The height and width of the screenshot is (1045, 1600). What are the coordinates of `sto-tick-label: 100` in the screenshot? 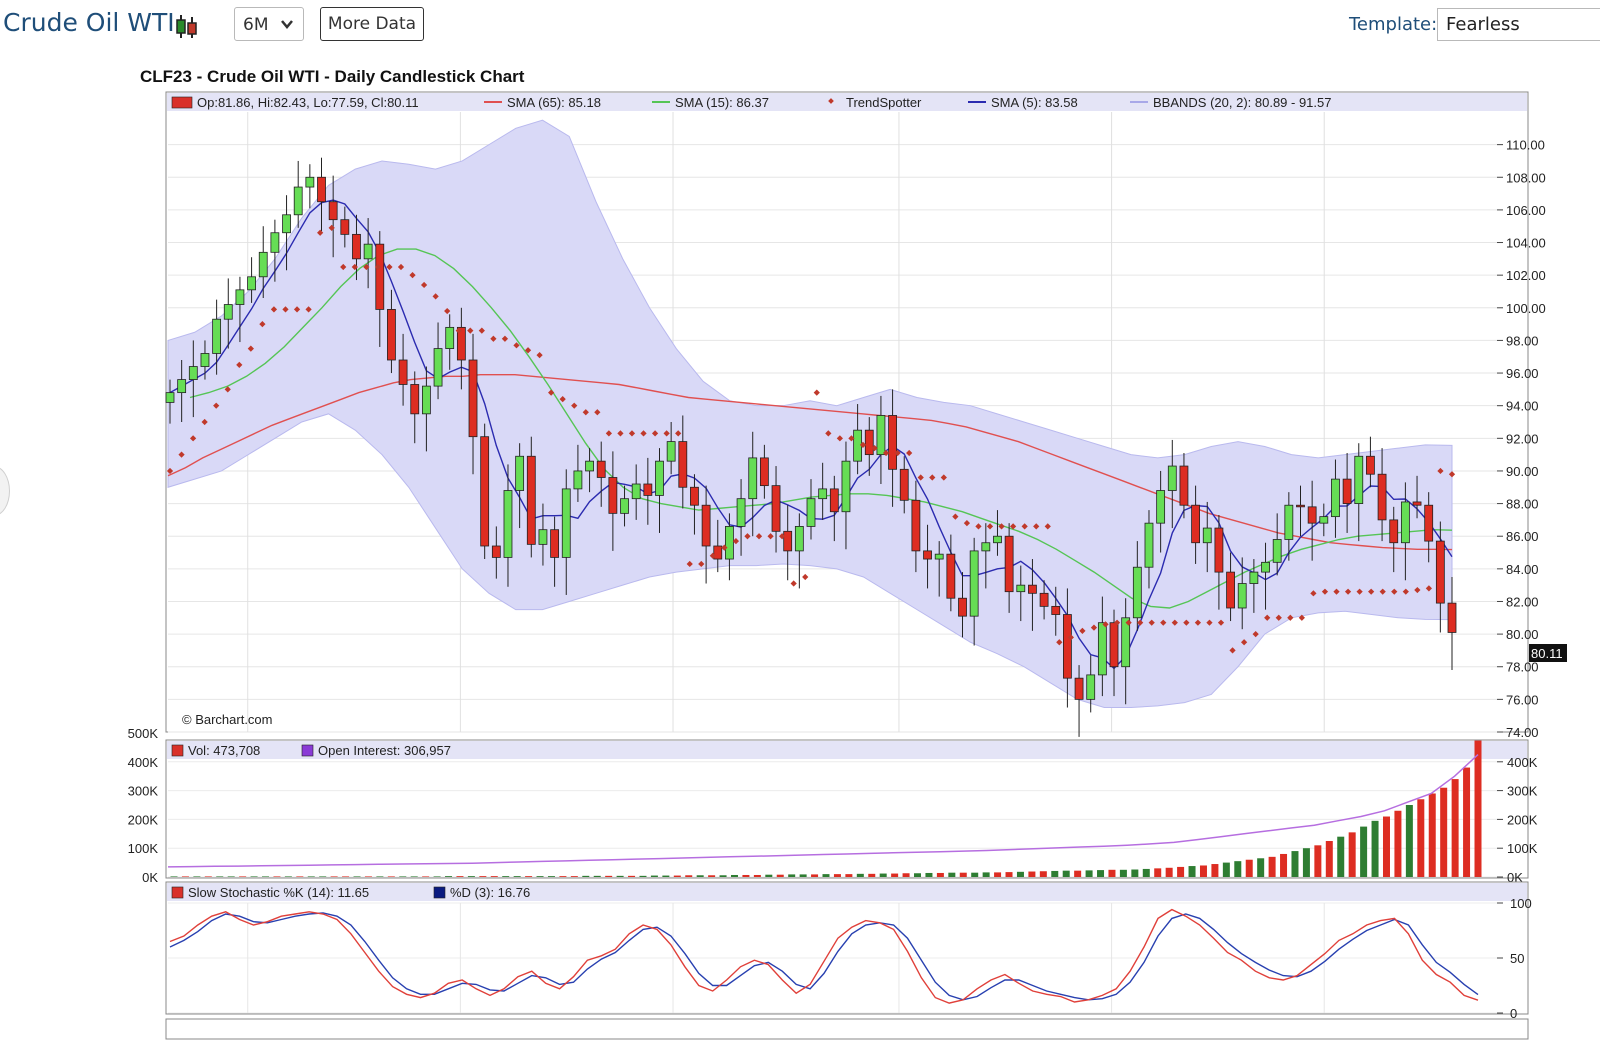 It's located at (1521, 903).